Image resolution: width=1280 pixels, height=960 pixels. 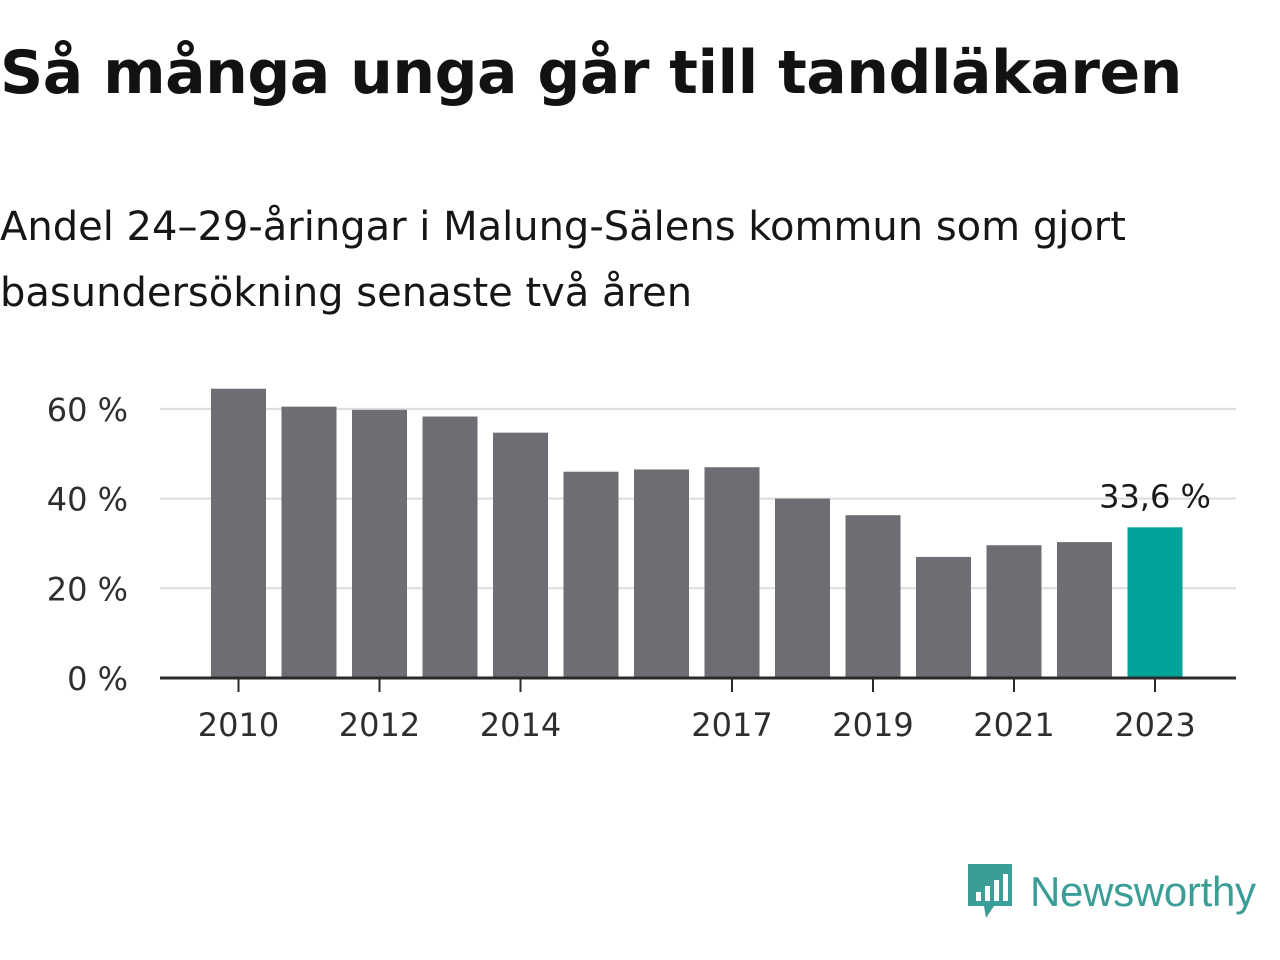 What do you see at coordinates (990, 891) in the screenshot?
I see `newsworthy-logo-icon` at bounding box center [990, 891].